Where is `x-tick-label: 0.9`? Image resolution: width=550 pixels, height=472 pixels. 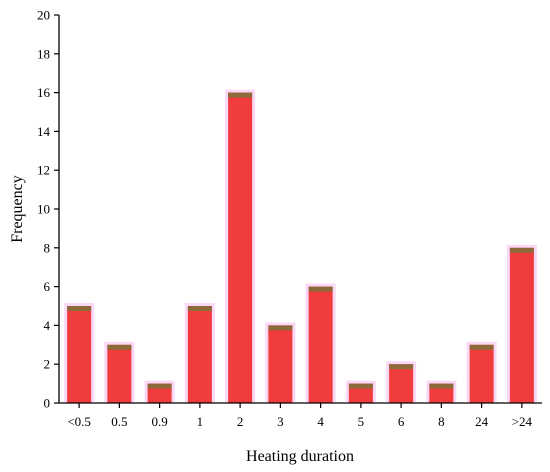
x-tick-label: 0.9 is located at coordinates (160, 421).